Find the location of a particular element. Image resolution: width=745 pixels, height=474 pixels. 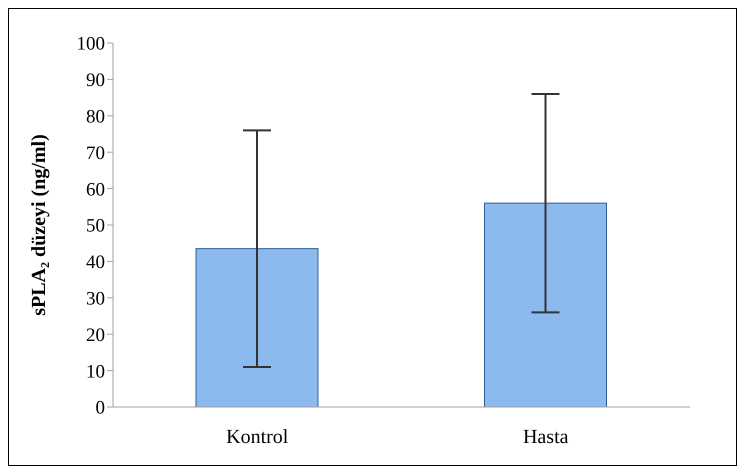

y-tick-label: 90 is located at coordinates (95, 81).